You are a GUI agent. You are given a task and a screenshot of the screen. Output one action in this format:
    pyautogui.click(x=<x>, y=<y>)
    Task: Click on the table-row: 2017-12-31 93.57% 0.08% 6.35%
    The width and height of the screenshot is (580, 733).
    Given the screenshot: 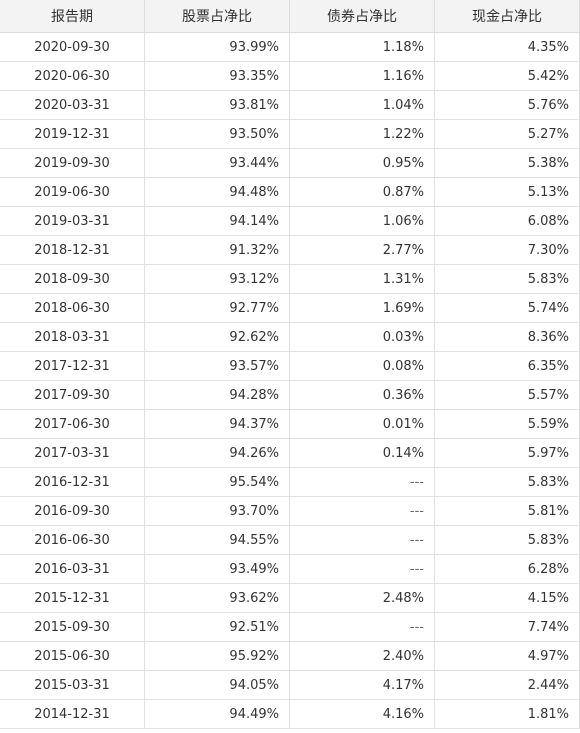 What is the action you would take?
    pyautogui.click(x=290, y=366)
    